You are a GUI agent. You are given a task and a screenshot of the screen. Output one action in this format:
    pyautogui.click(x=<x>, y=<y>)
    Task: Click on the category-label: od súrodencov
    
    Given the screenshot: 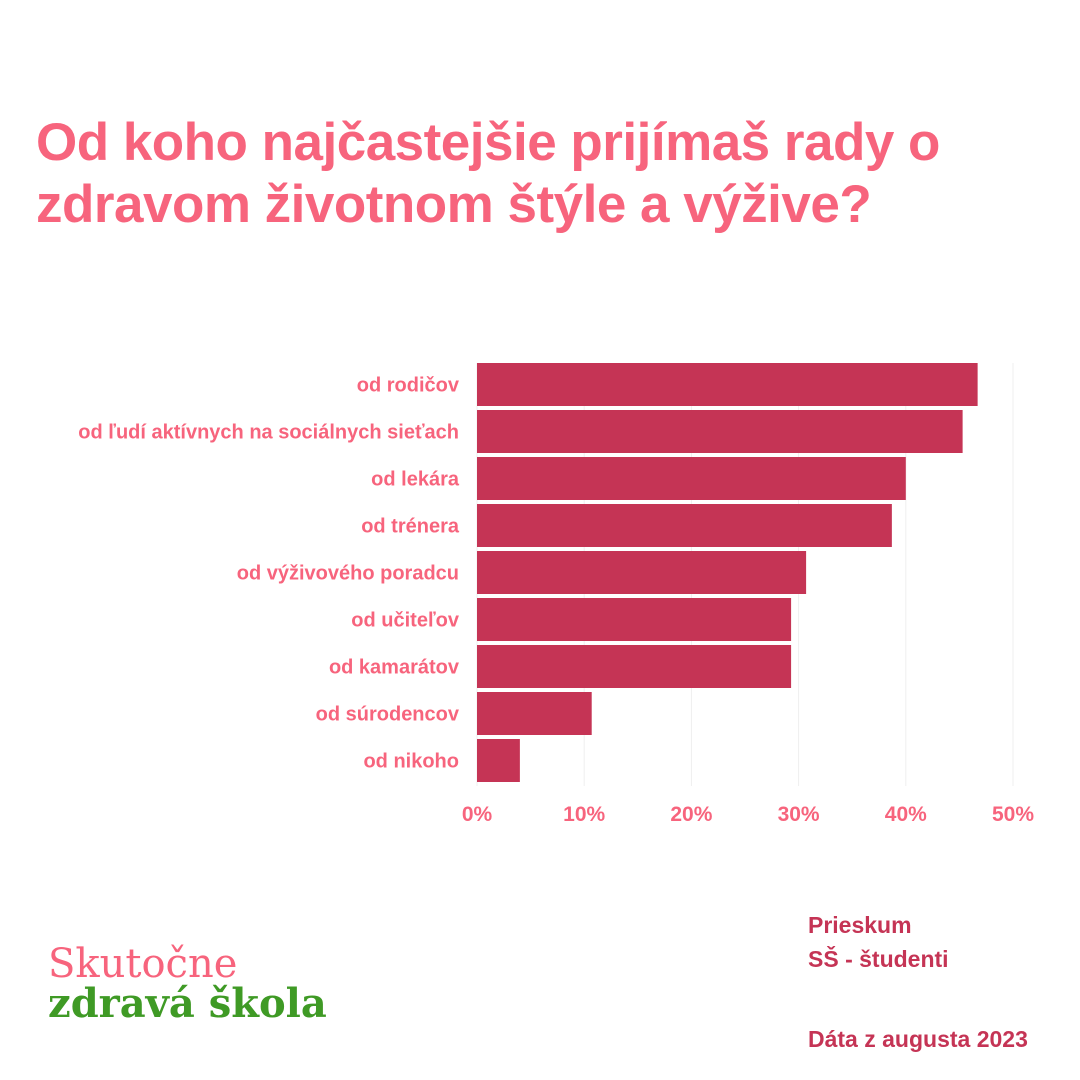 What is the action you would take?
    pyautogui.click(x=388, y=715)
    